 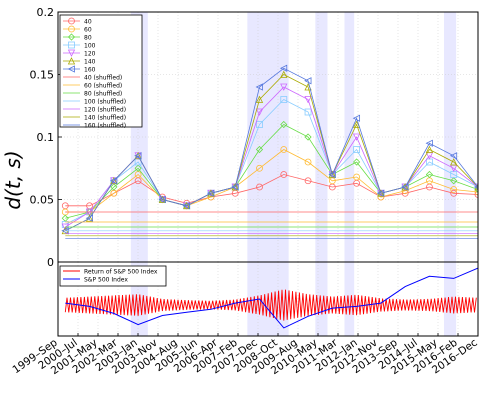 I want to click on legend-label-4: 120, so click(x=90, y=54).